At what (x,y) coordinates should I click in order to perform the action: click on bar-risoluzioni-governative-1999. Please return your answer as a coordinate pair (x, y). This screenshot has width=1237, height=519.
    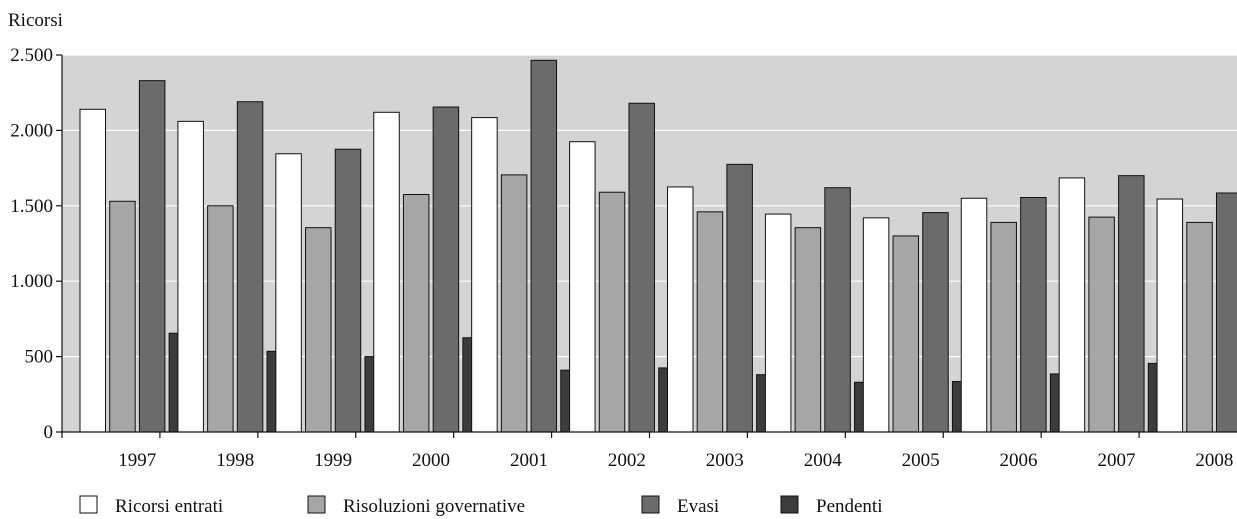
    Looking at the image, I should click on (318, 330).